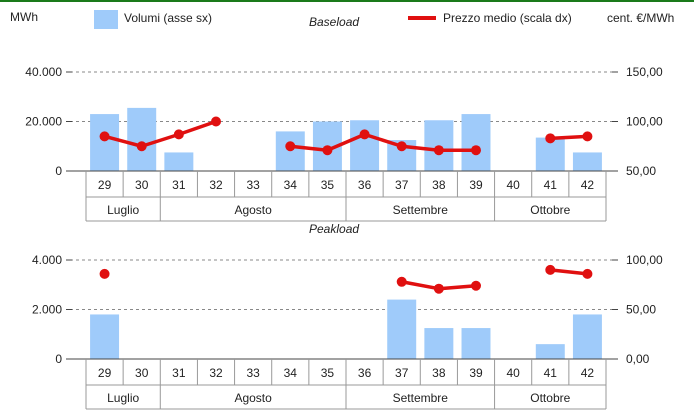 The height and width of the screenshot is (410, 694). What do you see at coordinates (291, 373) in the screenshot?
I see `peakload-week-label-34: 34` at bounding box center [291, 373].